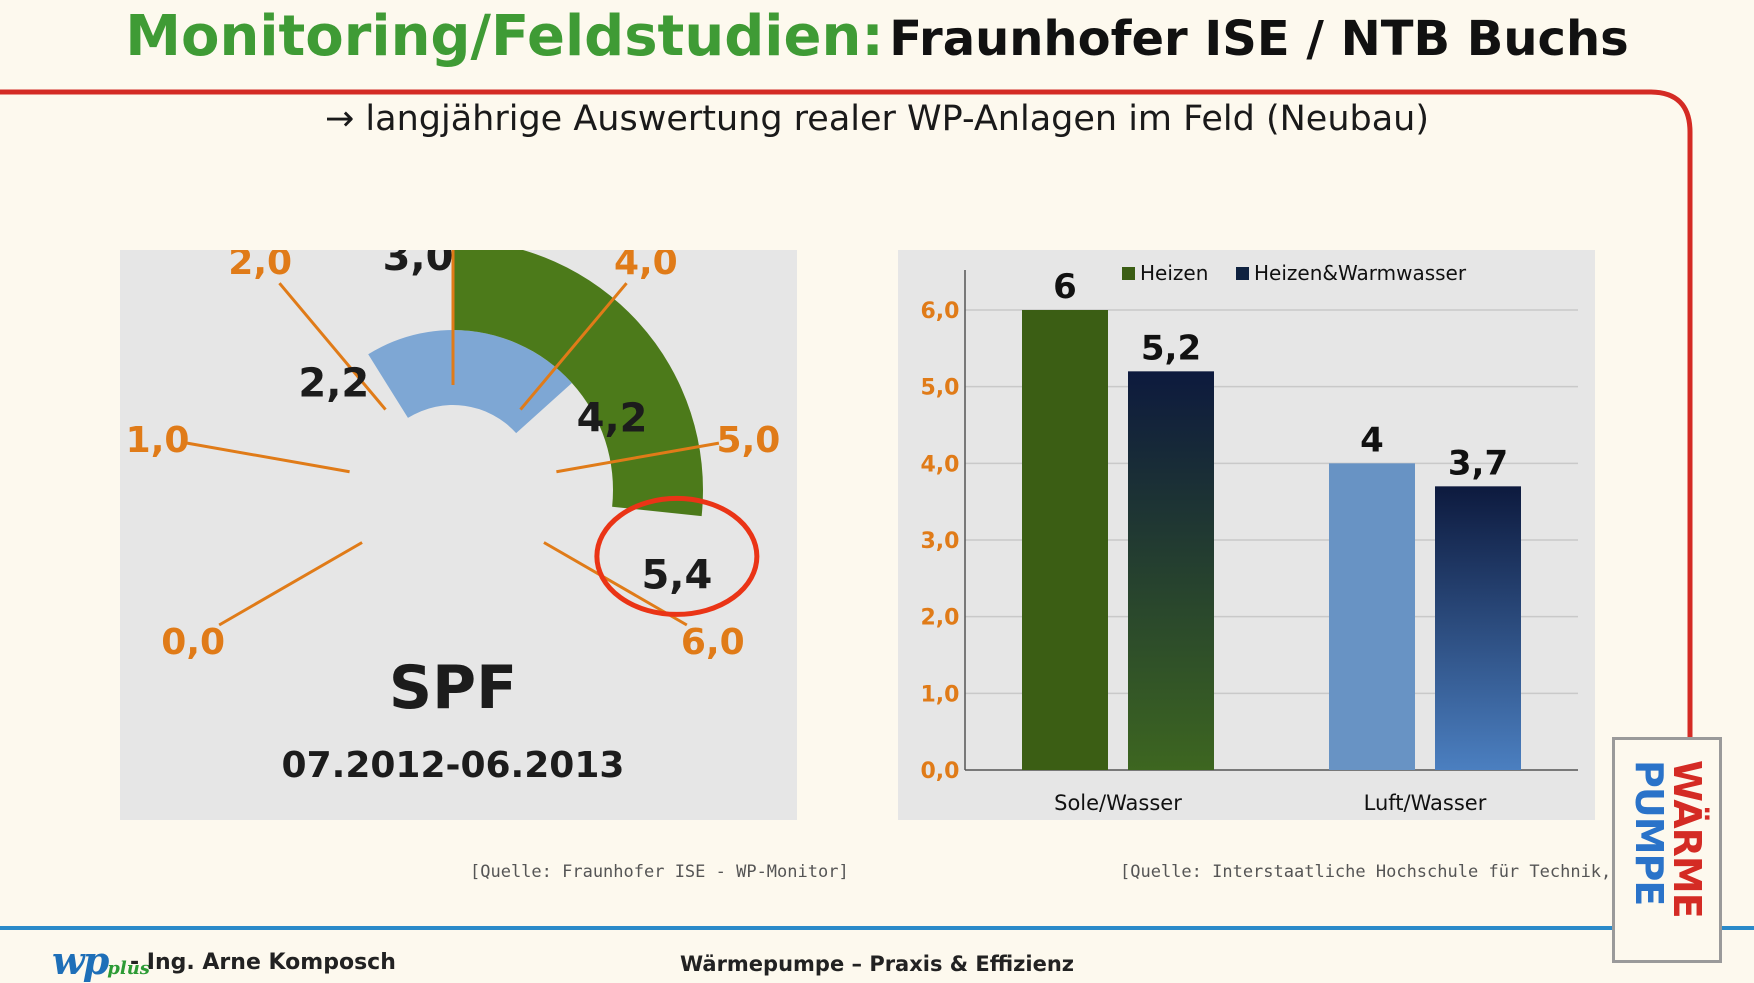 Image resolution: width=1754 pixels, height=983 pixels. What do you see at coordinates (1360, 273) in the screenshot?
I see `legend-entry: Heizen&Warmwasser` at bounding box center [1360, 273].